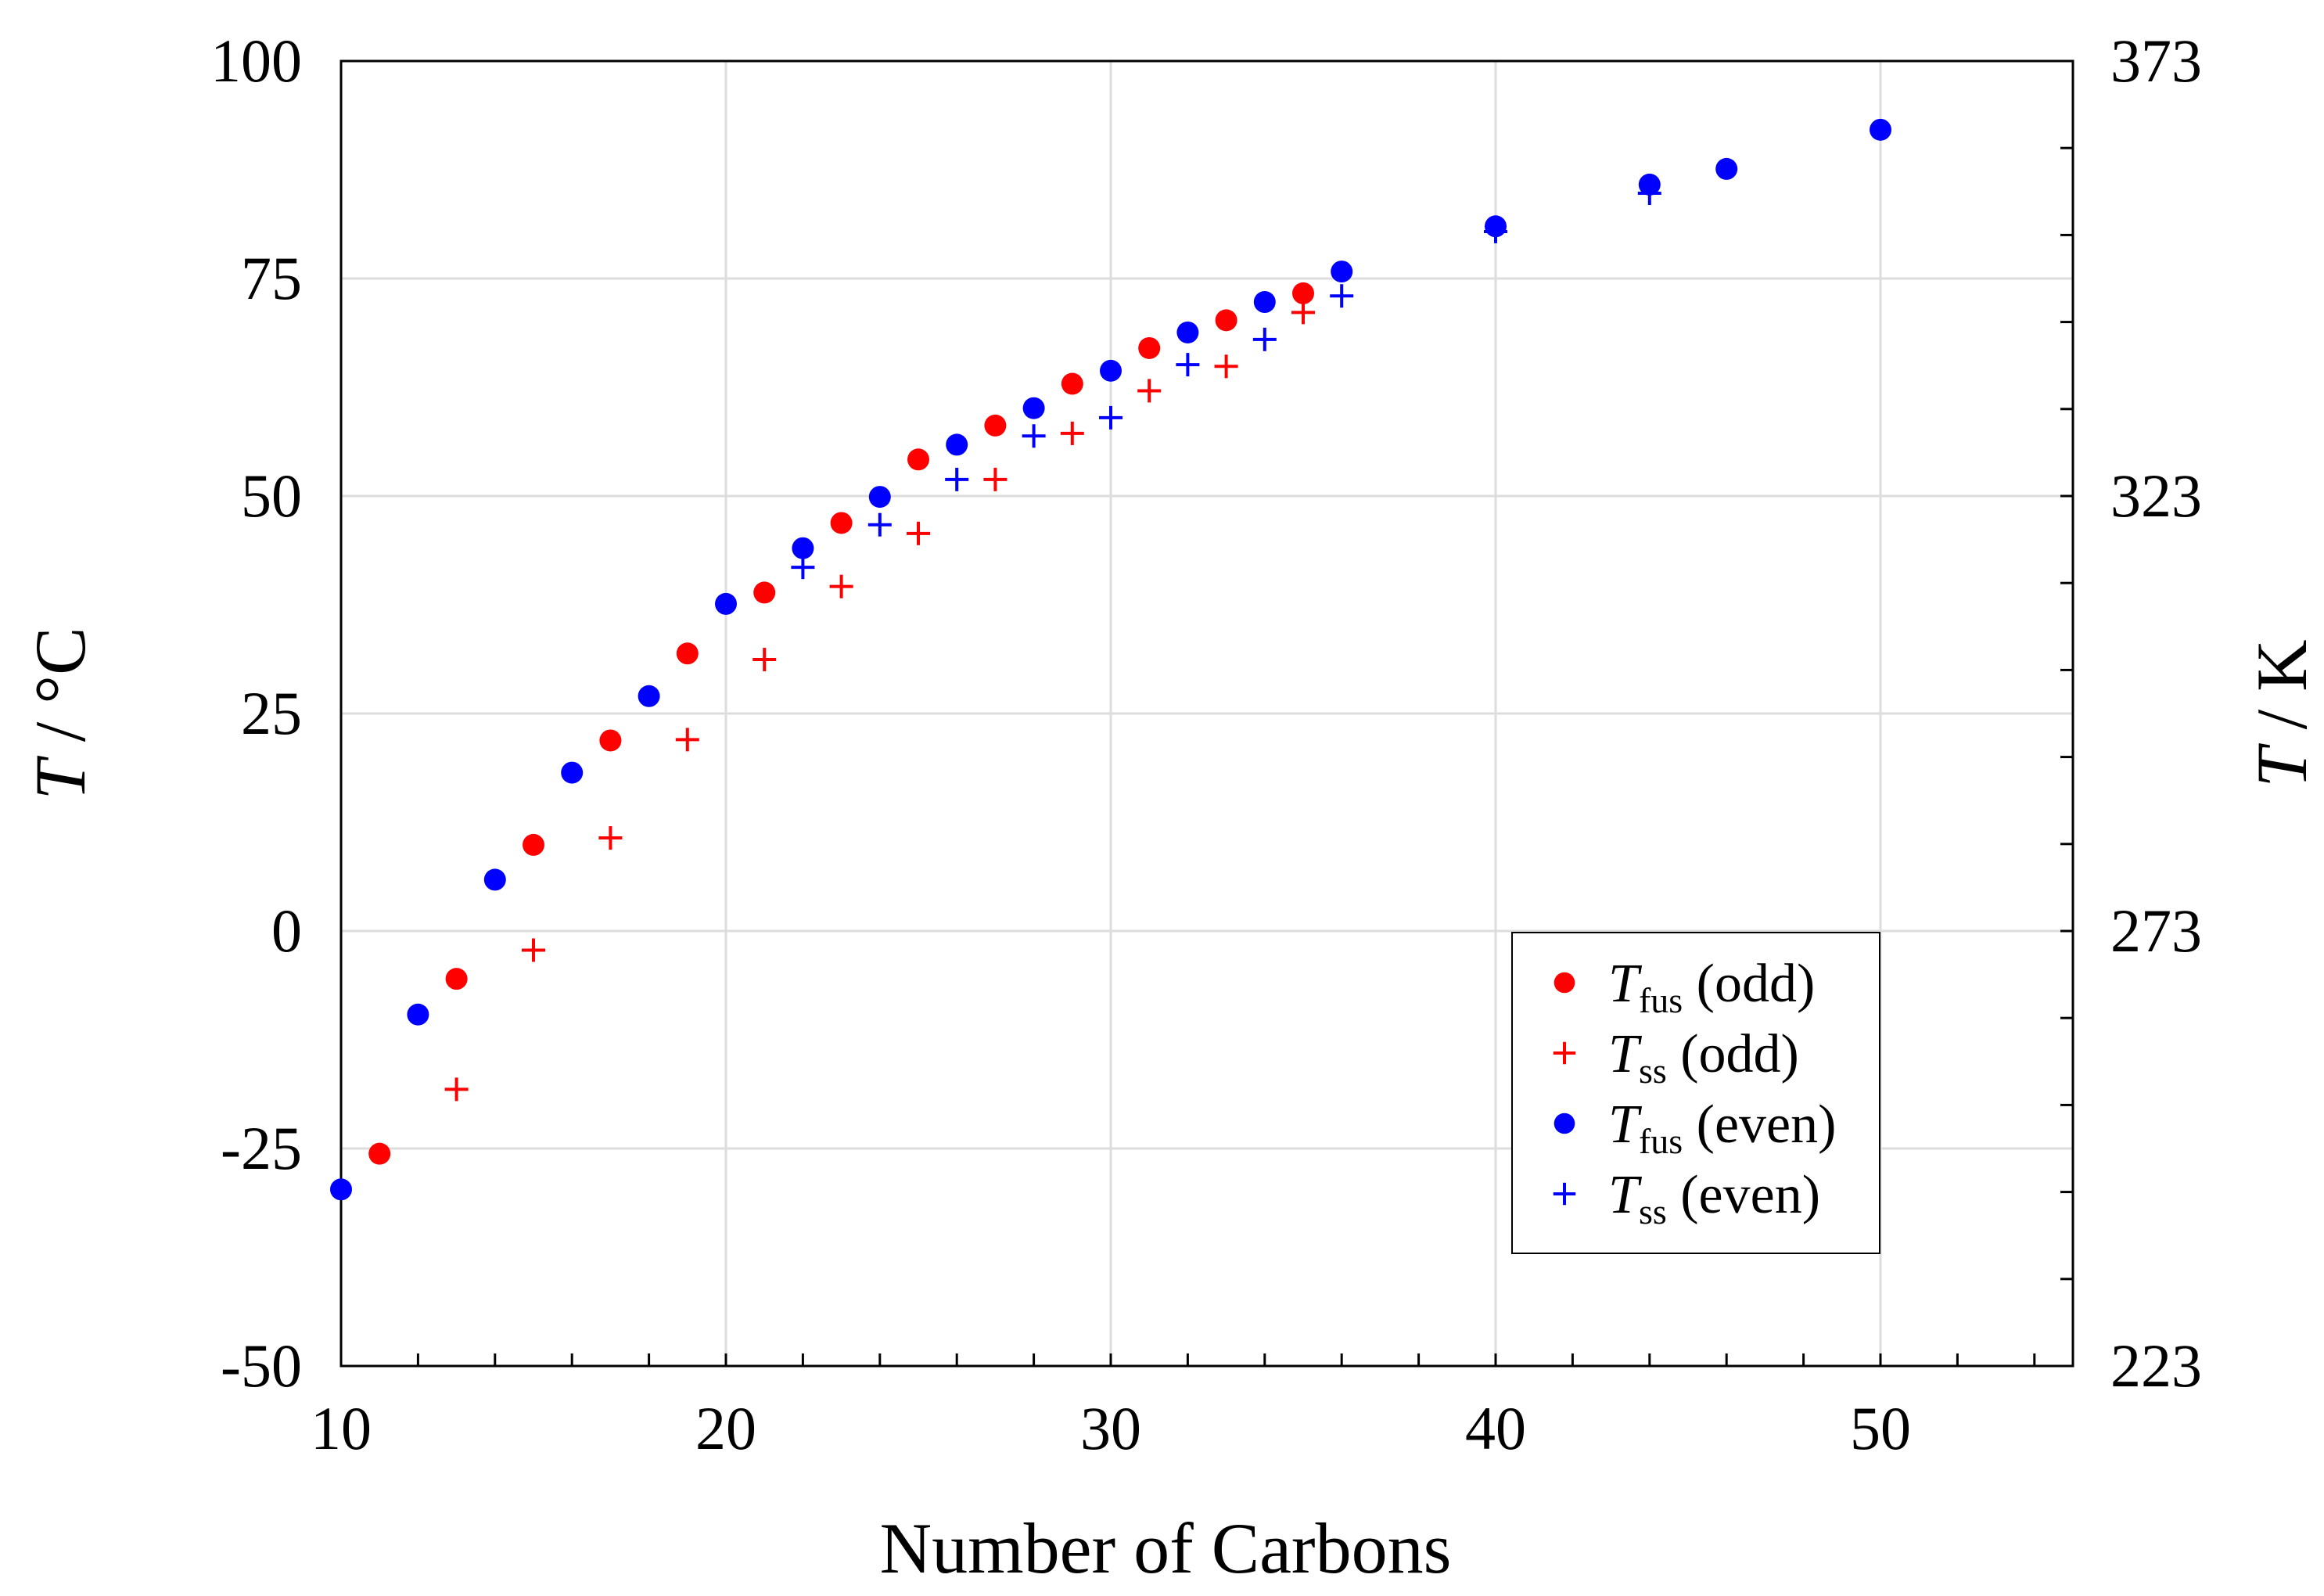 Image resolution: width=2324 pixels, height=1596 pixels. I want to click on y-tick-label: -25, so click(261, 1148).